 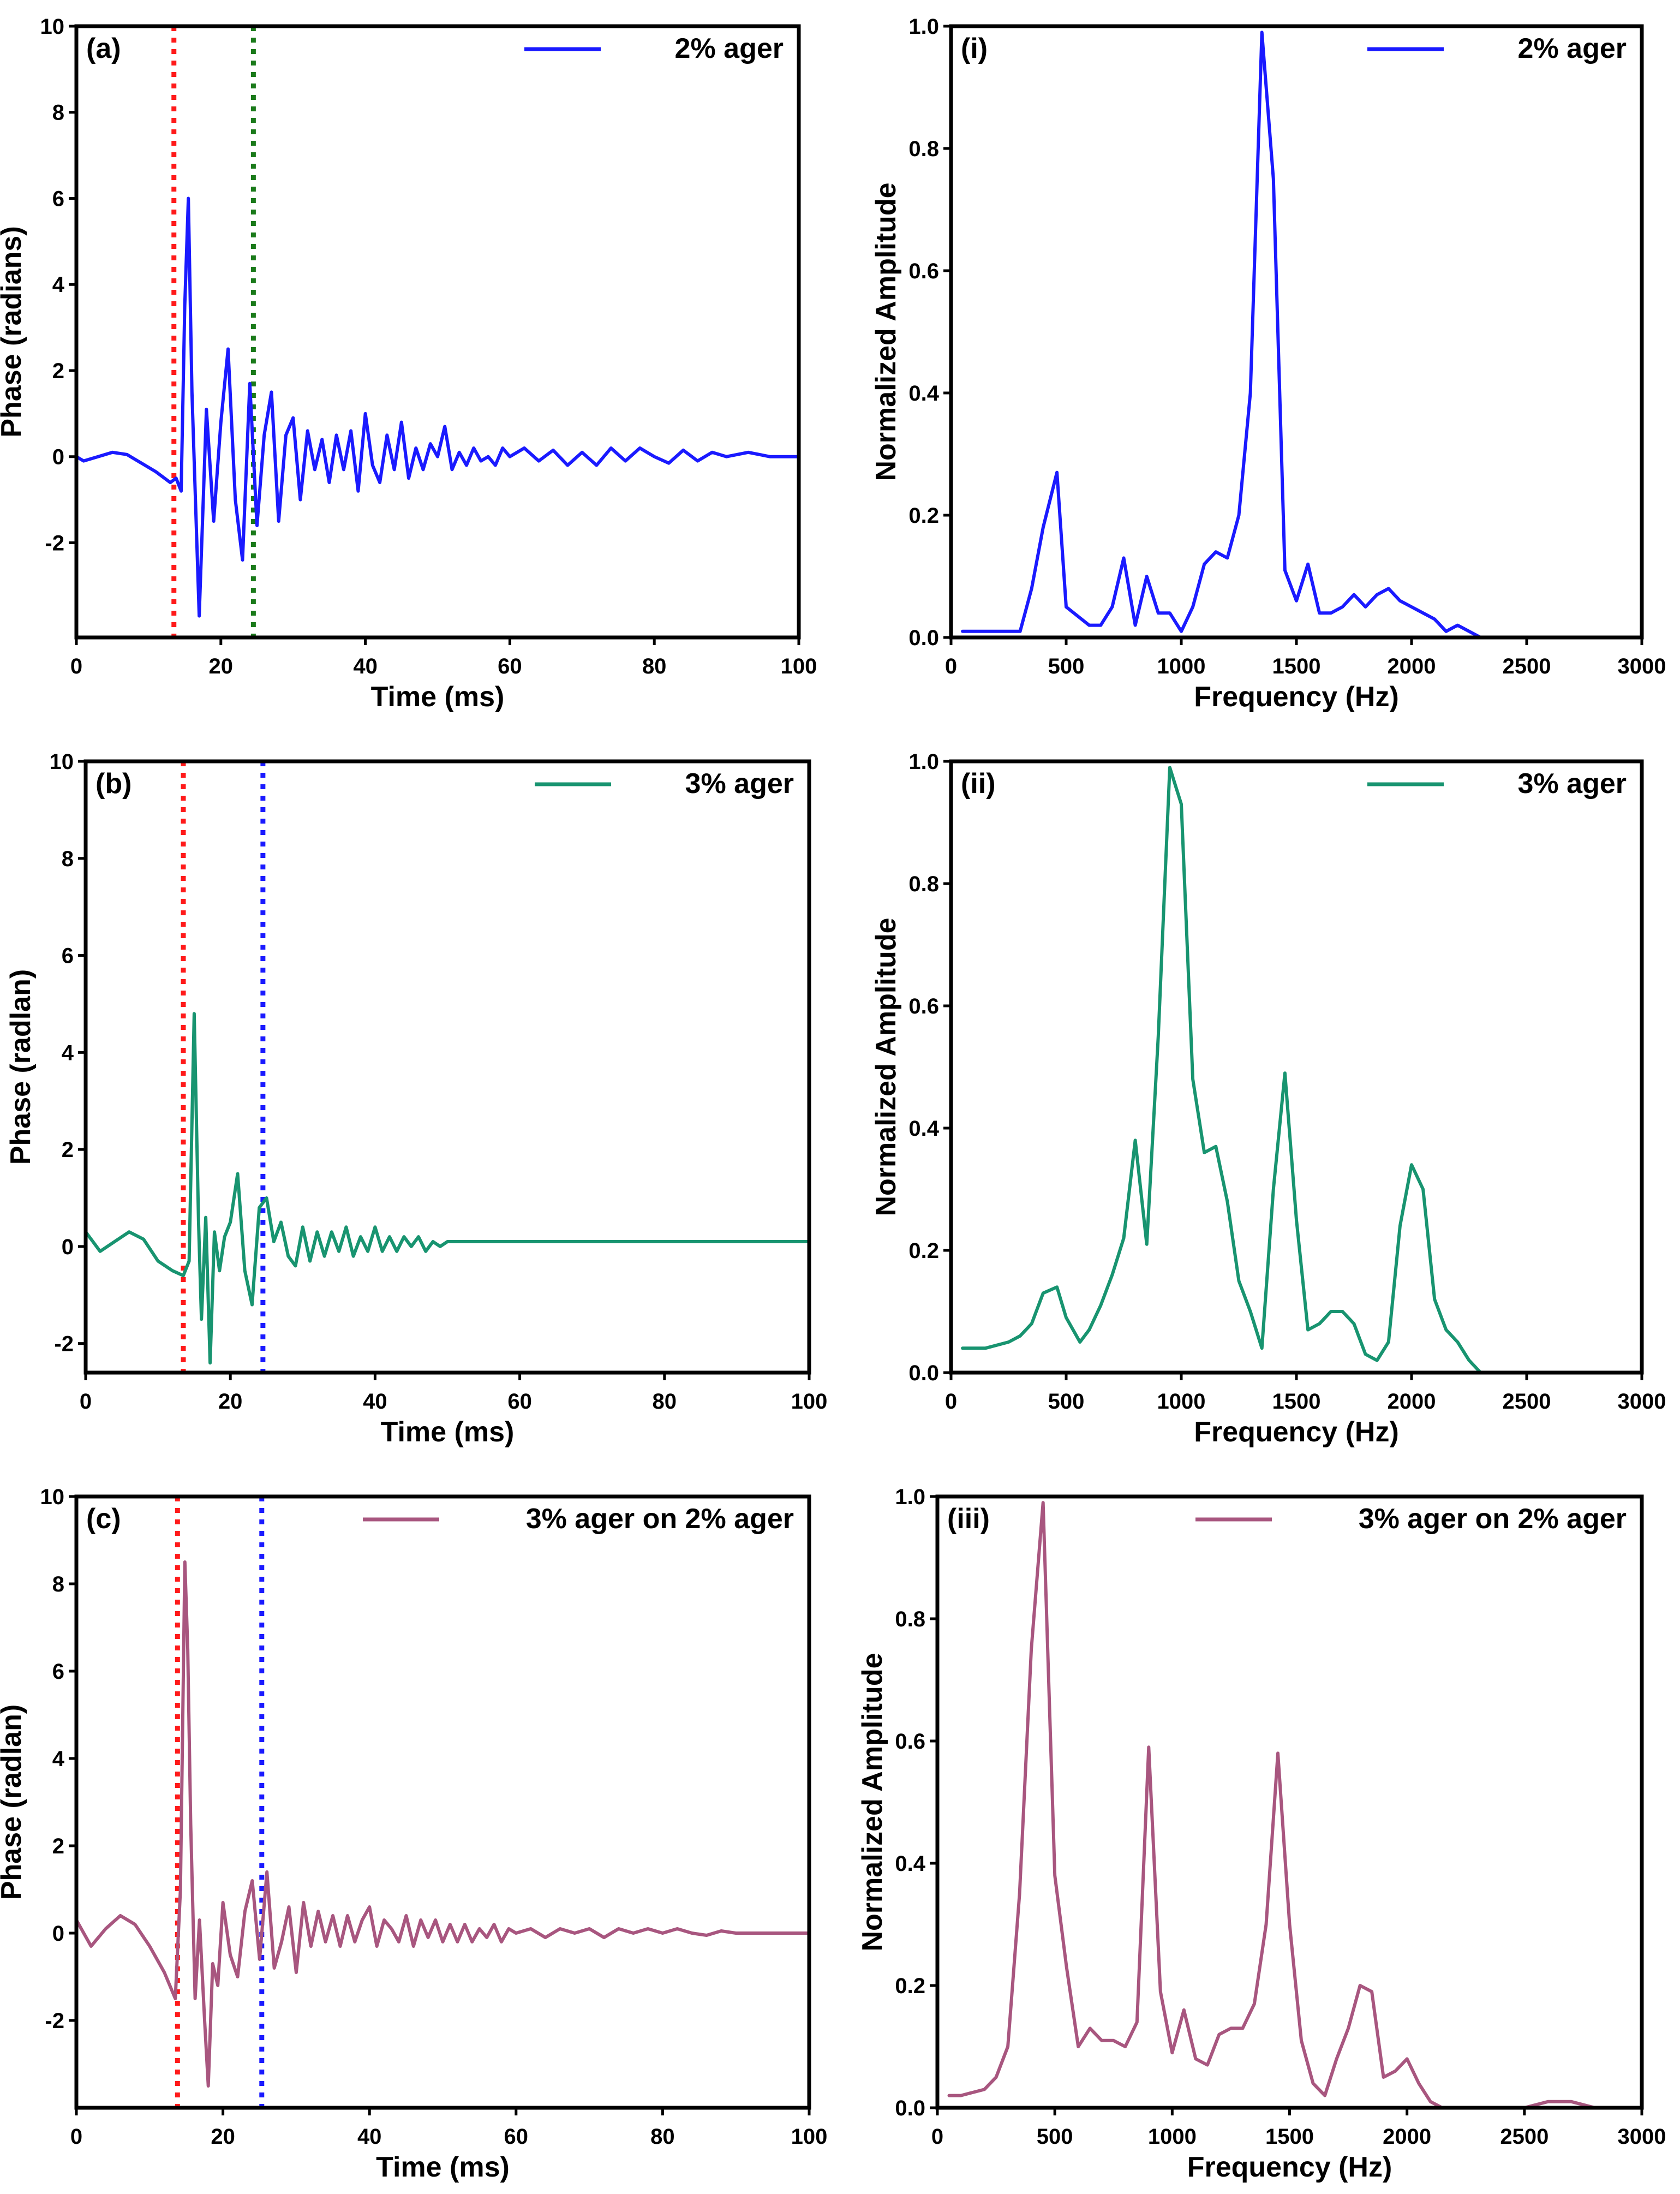 I want to click on x-tick-label: 100, so click(x=799, y=666).